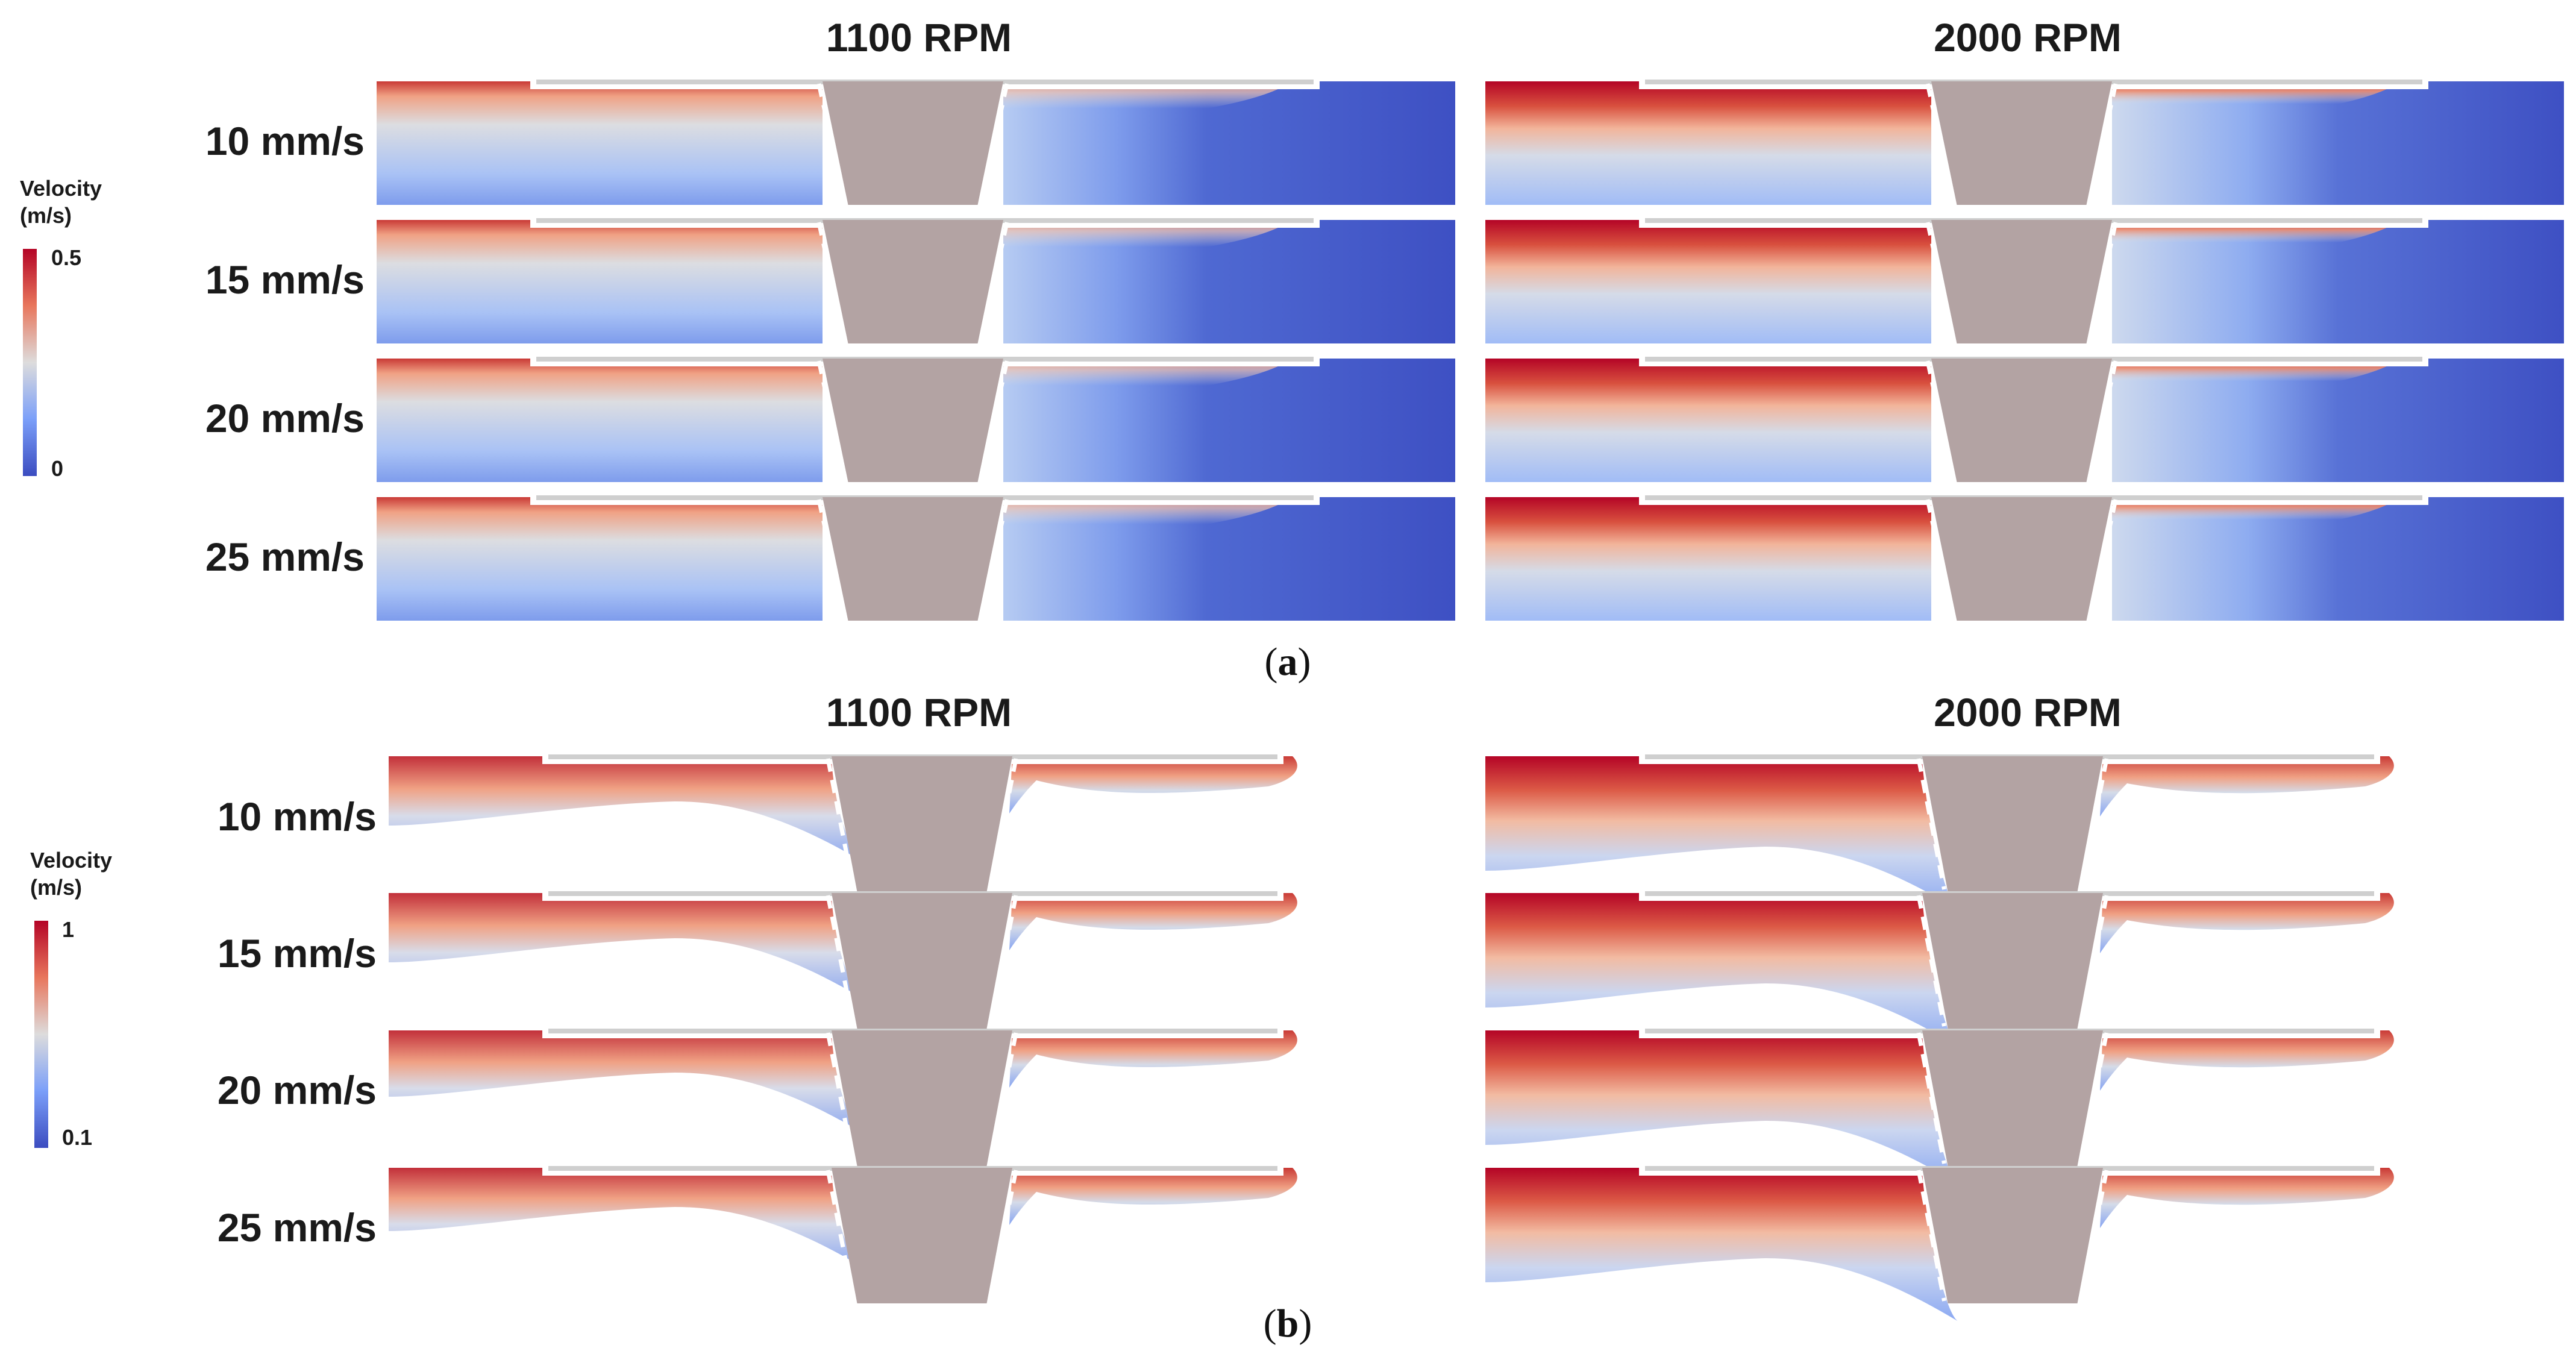 Image resolution: width=2576 pixels, height=1354 pixels. Describe the element at coordinates (628, 810) in the screenshot. I see `panel-b-1100-row-1-left-flow` at that location.